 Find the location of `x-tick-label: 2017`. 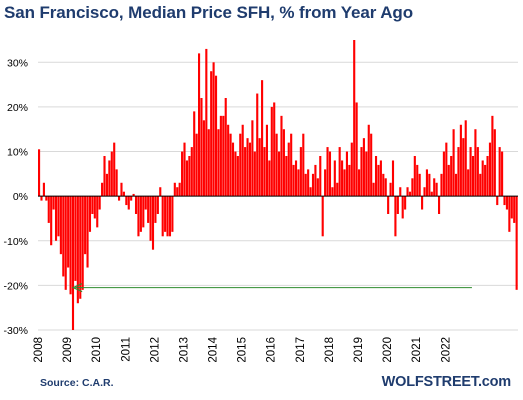

x-tick-label: 2017 is located at coordinates (301, 350).